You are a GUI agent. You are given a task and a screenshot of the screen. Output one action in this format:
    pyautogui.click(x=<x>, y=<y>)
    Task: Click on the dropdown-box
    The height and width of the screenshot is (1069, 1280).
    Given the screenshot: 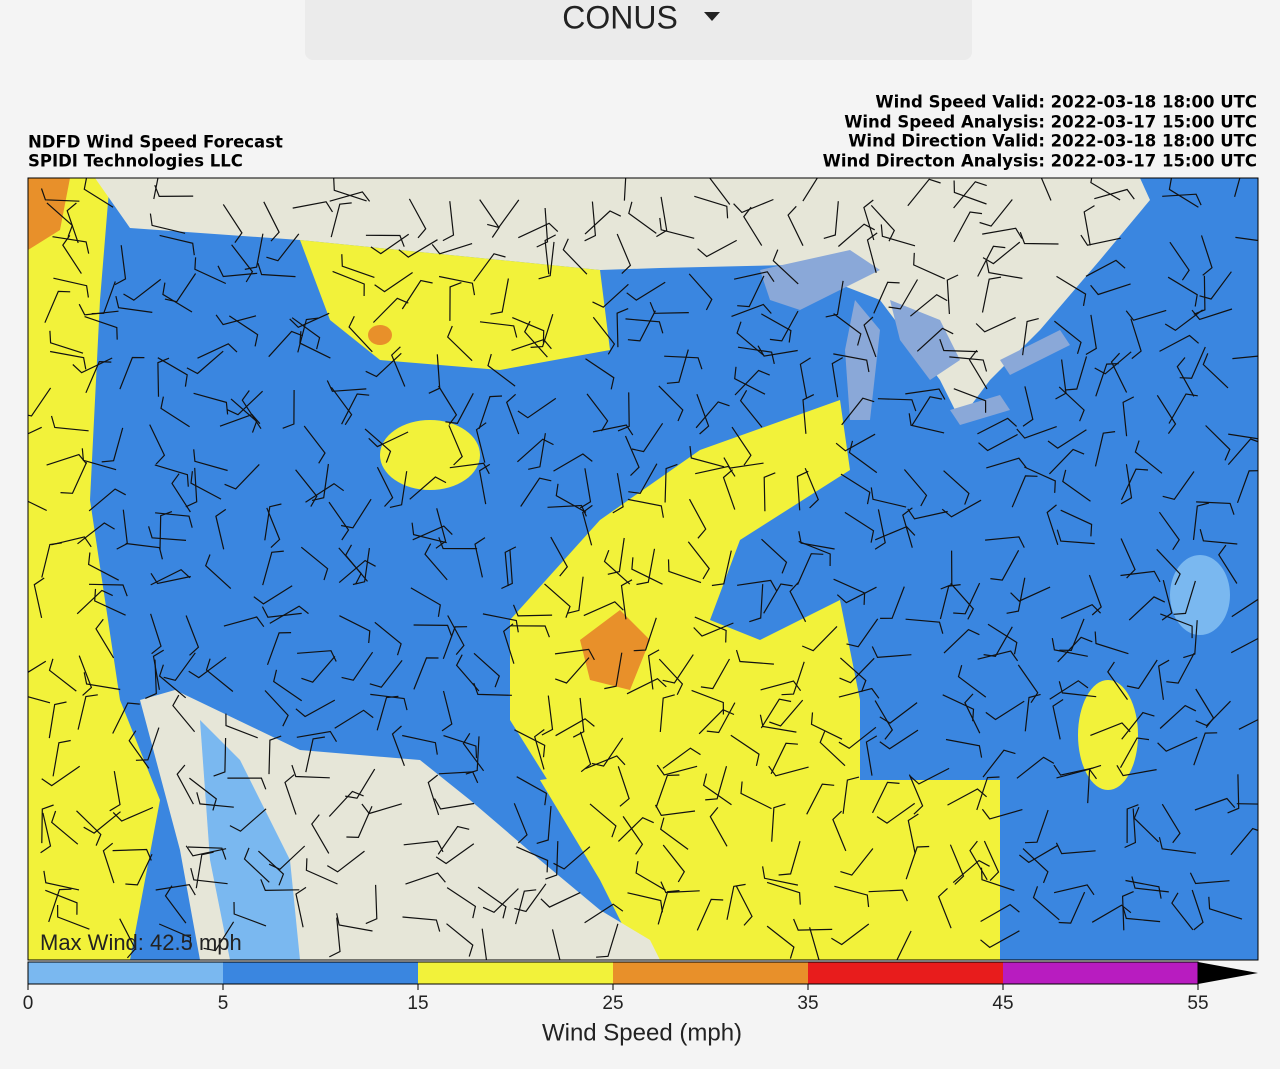 What is the action you would take?
    pyautogui.click(x=638, y=30)
    